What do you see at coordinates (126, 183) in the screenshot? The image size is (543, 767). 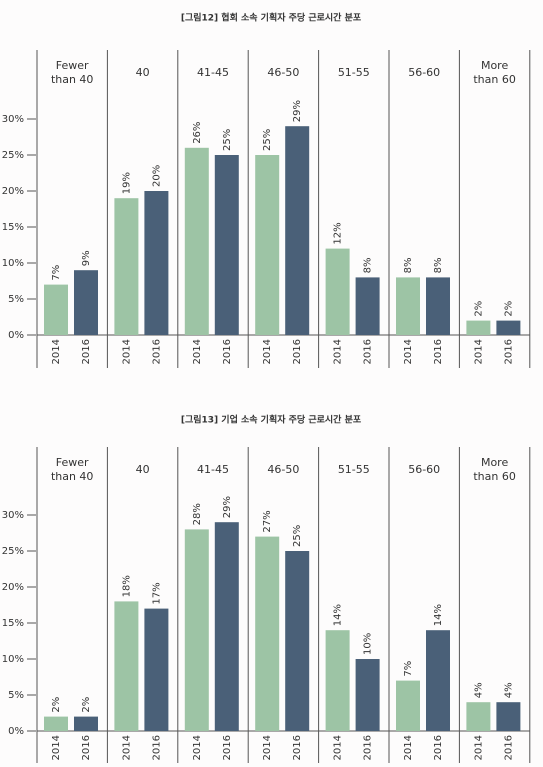 I see `value-label: 19%` at bounding box center [126, 183].